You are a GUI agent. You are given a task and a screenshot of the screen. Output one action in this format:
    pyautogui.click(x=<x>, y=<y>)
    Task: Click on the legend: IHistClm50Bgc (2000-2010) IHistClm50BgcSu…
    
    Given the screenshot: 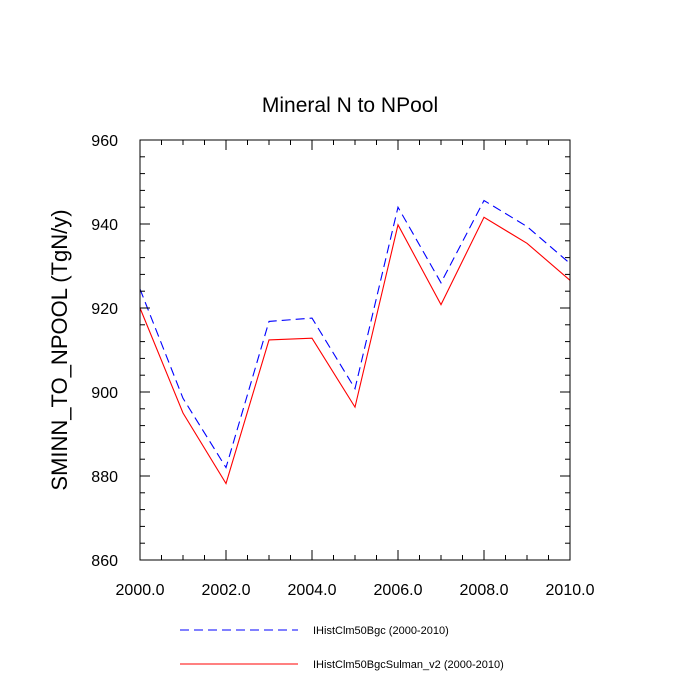 What is the action you would take?
    pyautogui.click(x=342, y=648)
    